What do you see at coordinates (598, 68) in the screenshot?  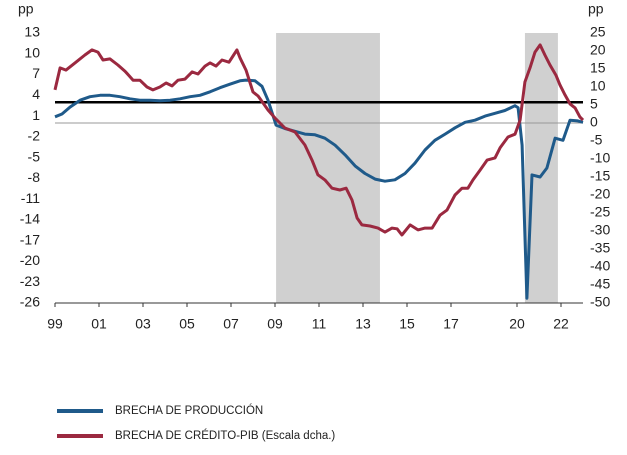 I see `y2-tick-label: 15` at bounding box center [598, 68].